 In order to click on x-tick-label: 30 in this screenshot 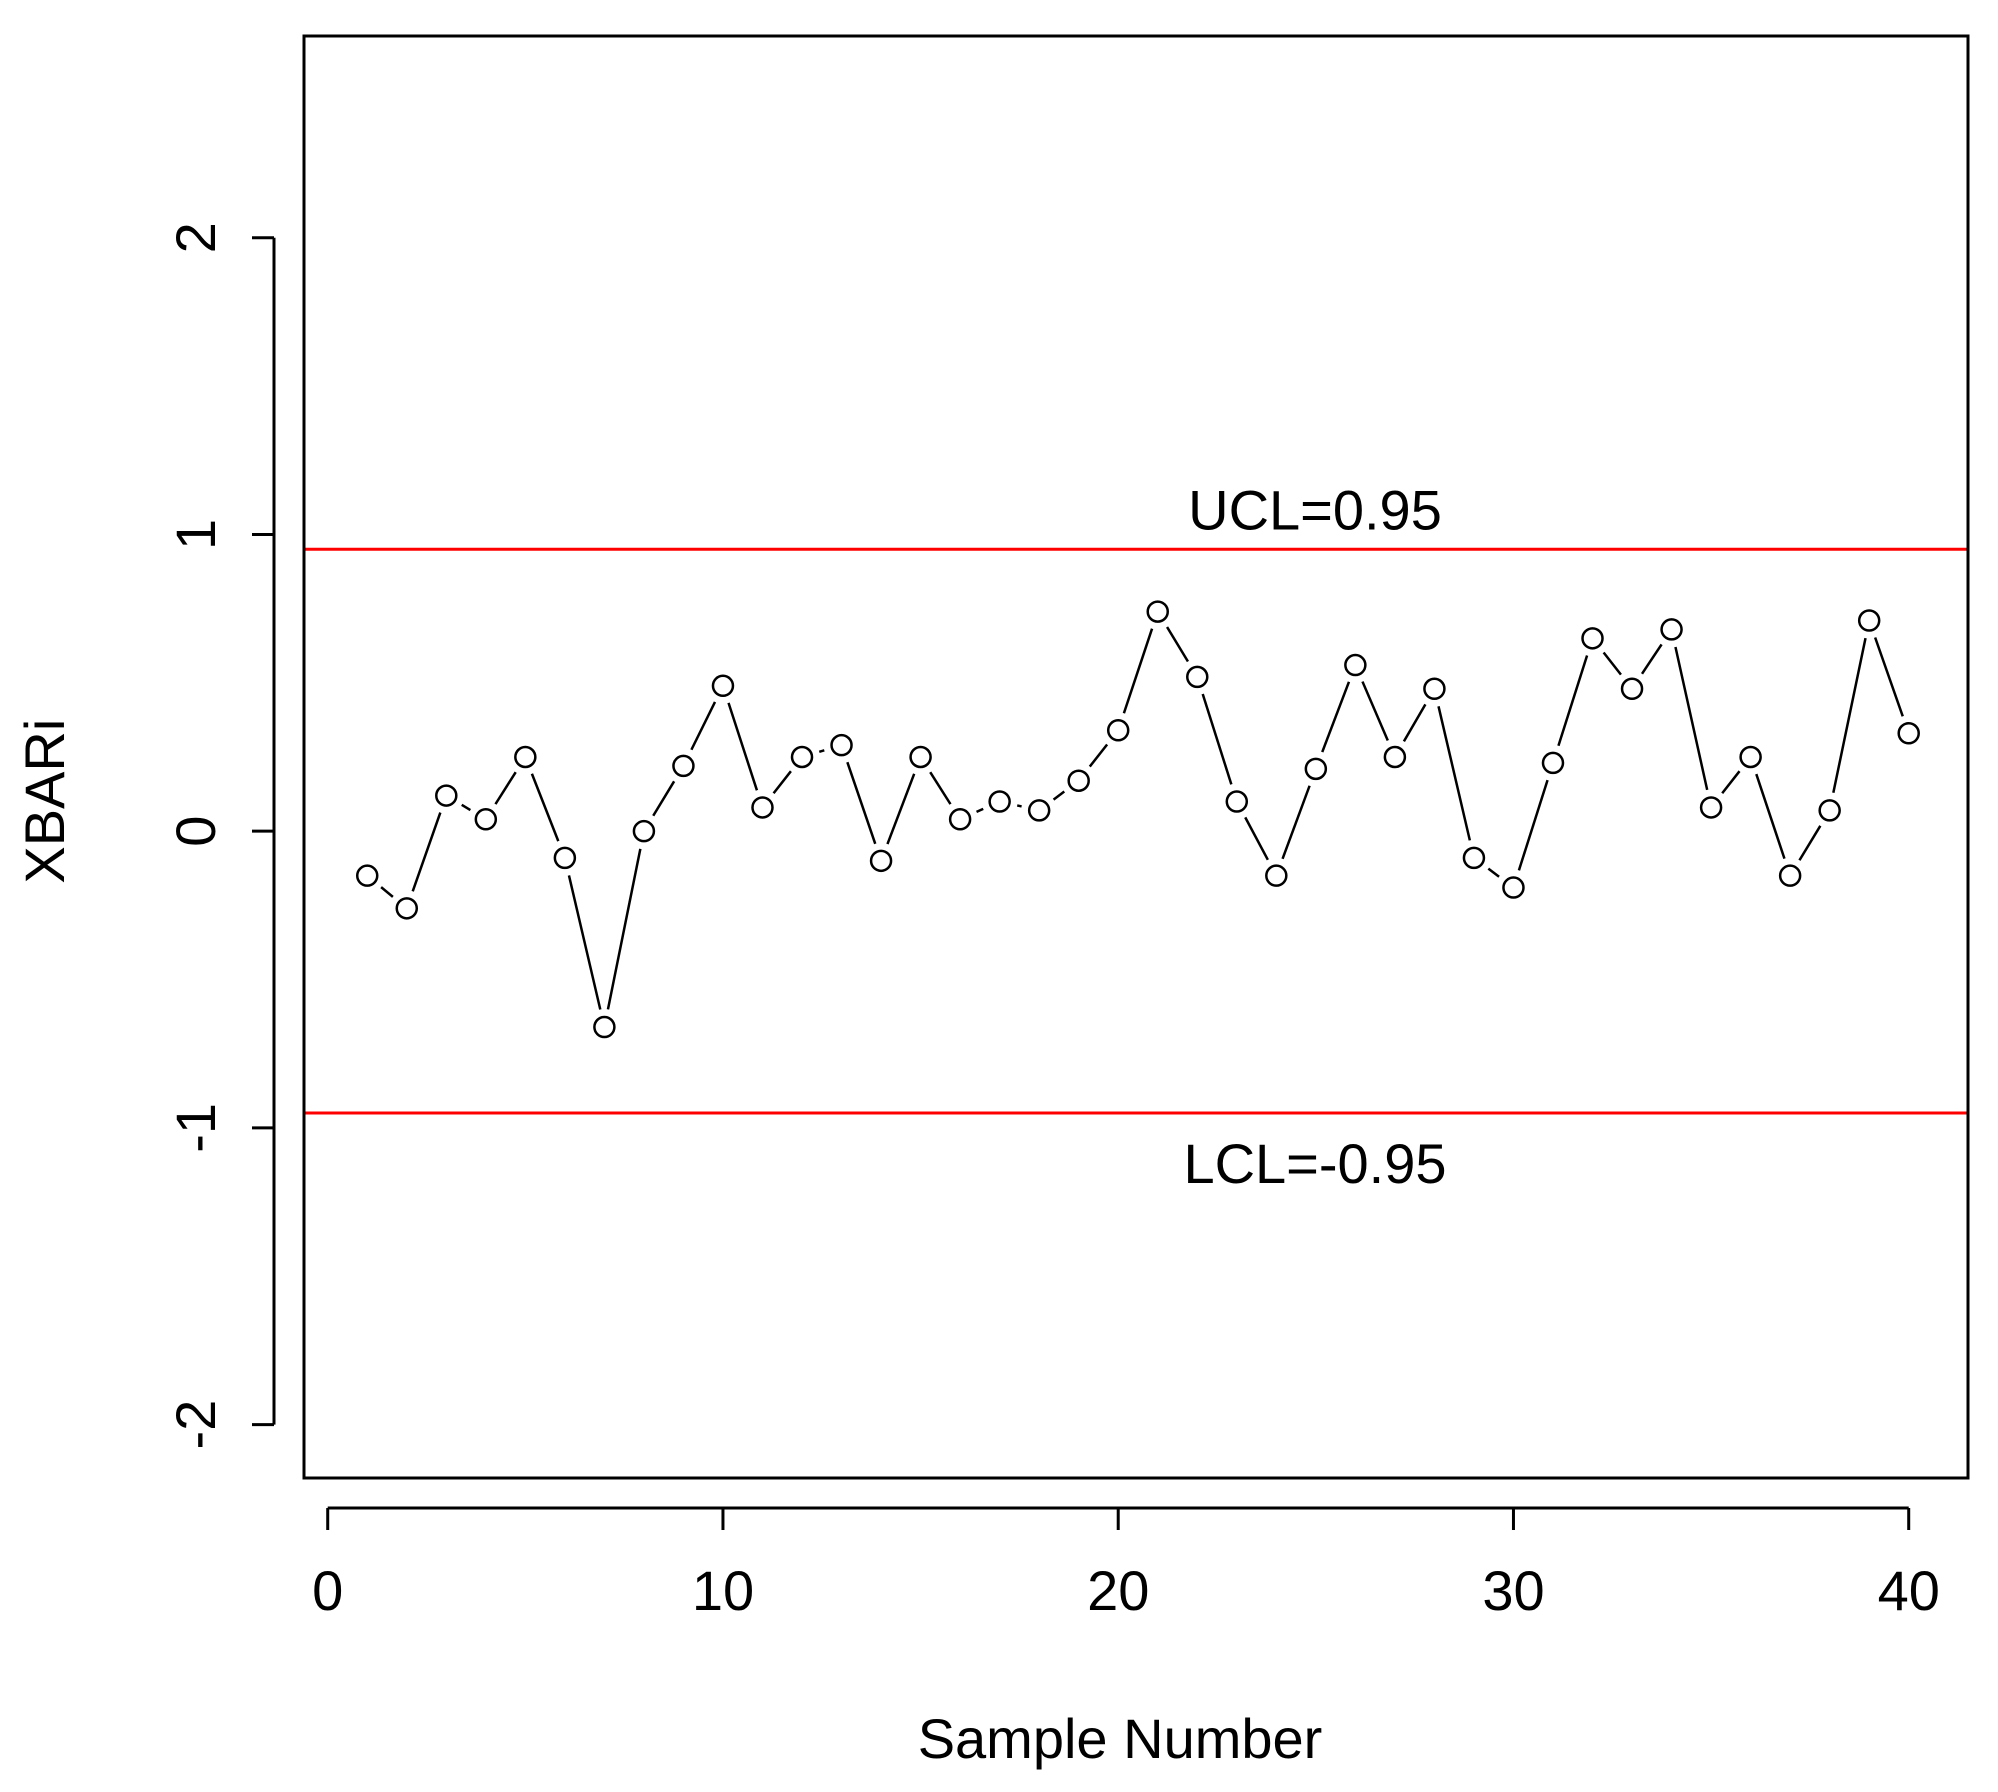, I will do `click(1513, 1590)`.